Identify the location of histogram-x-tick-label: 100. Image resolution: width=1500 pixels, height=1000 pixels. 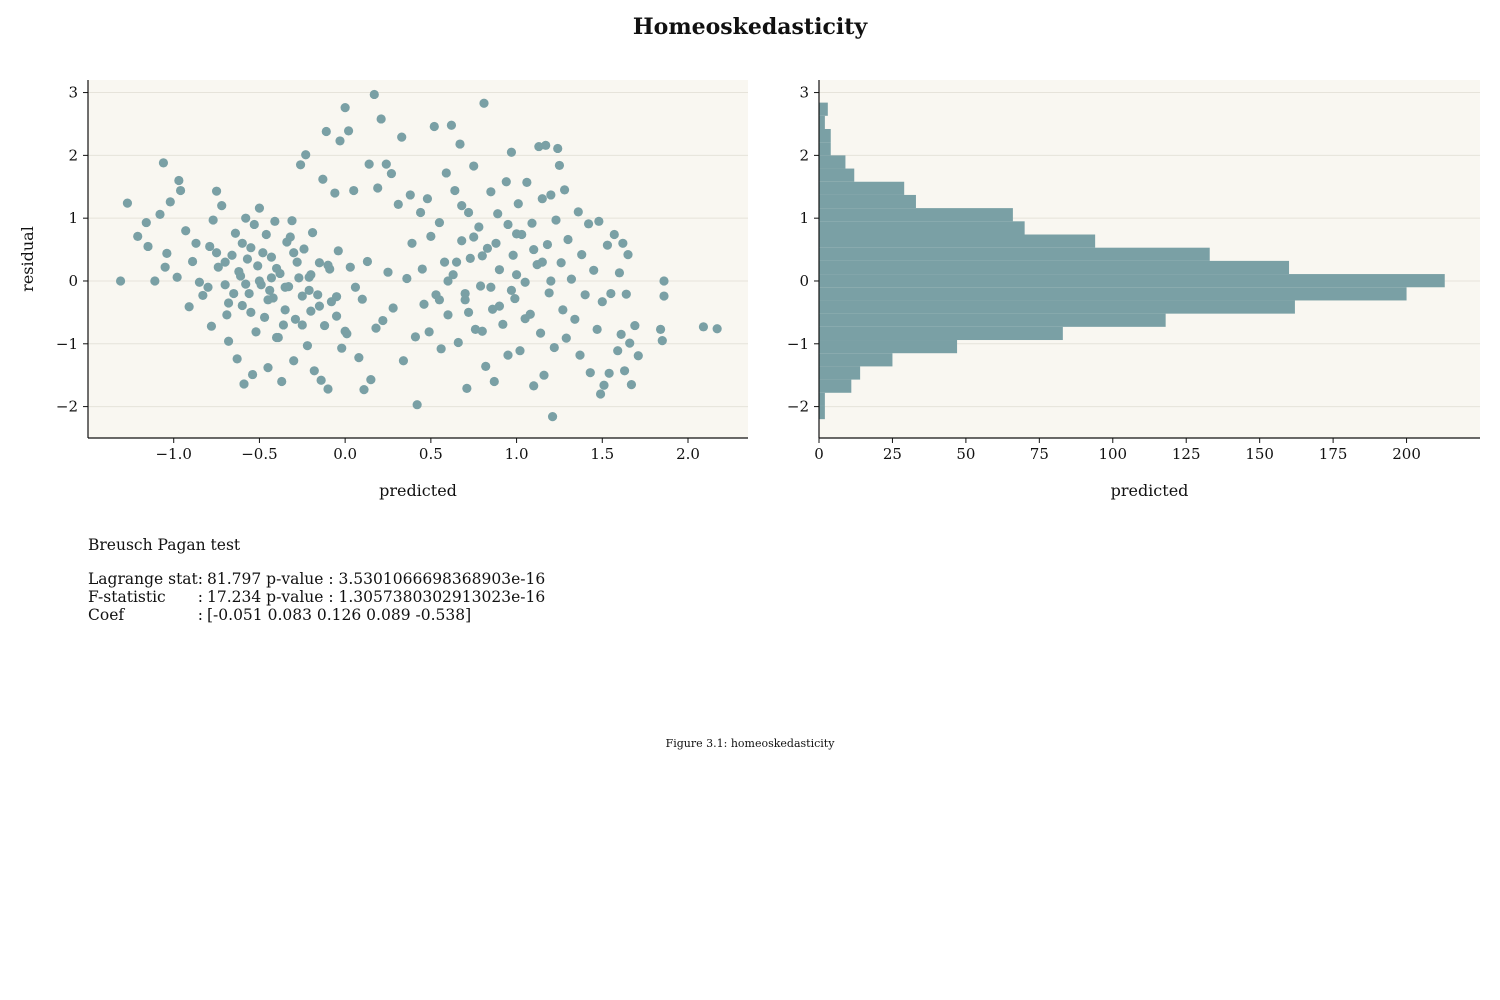
(1112, 454).